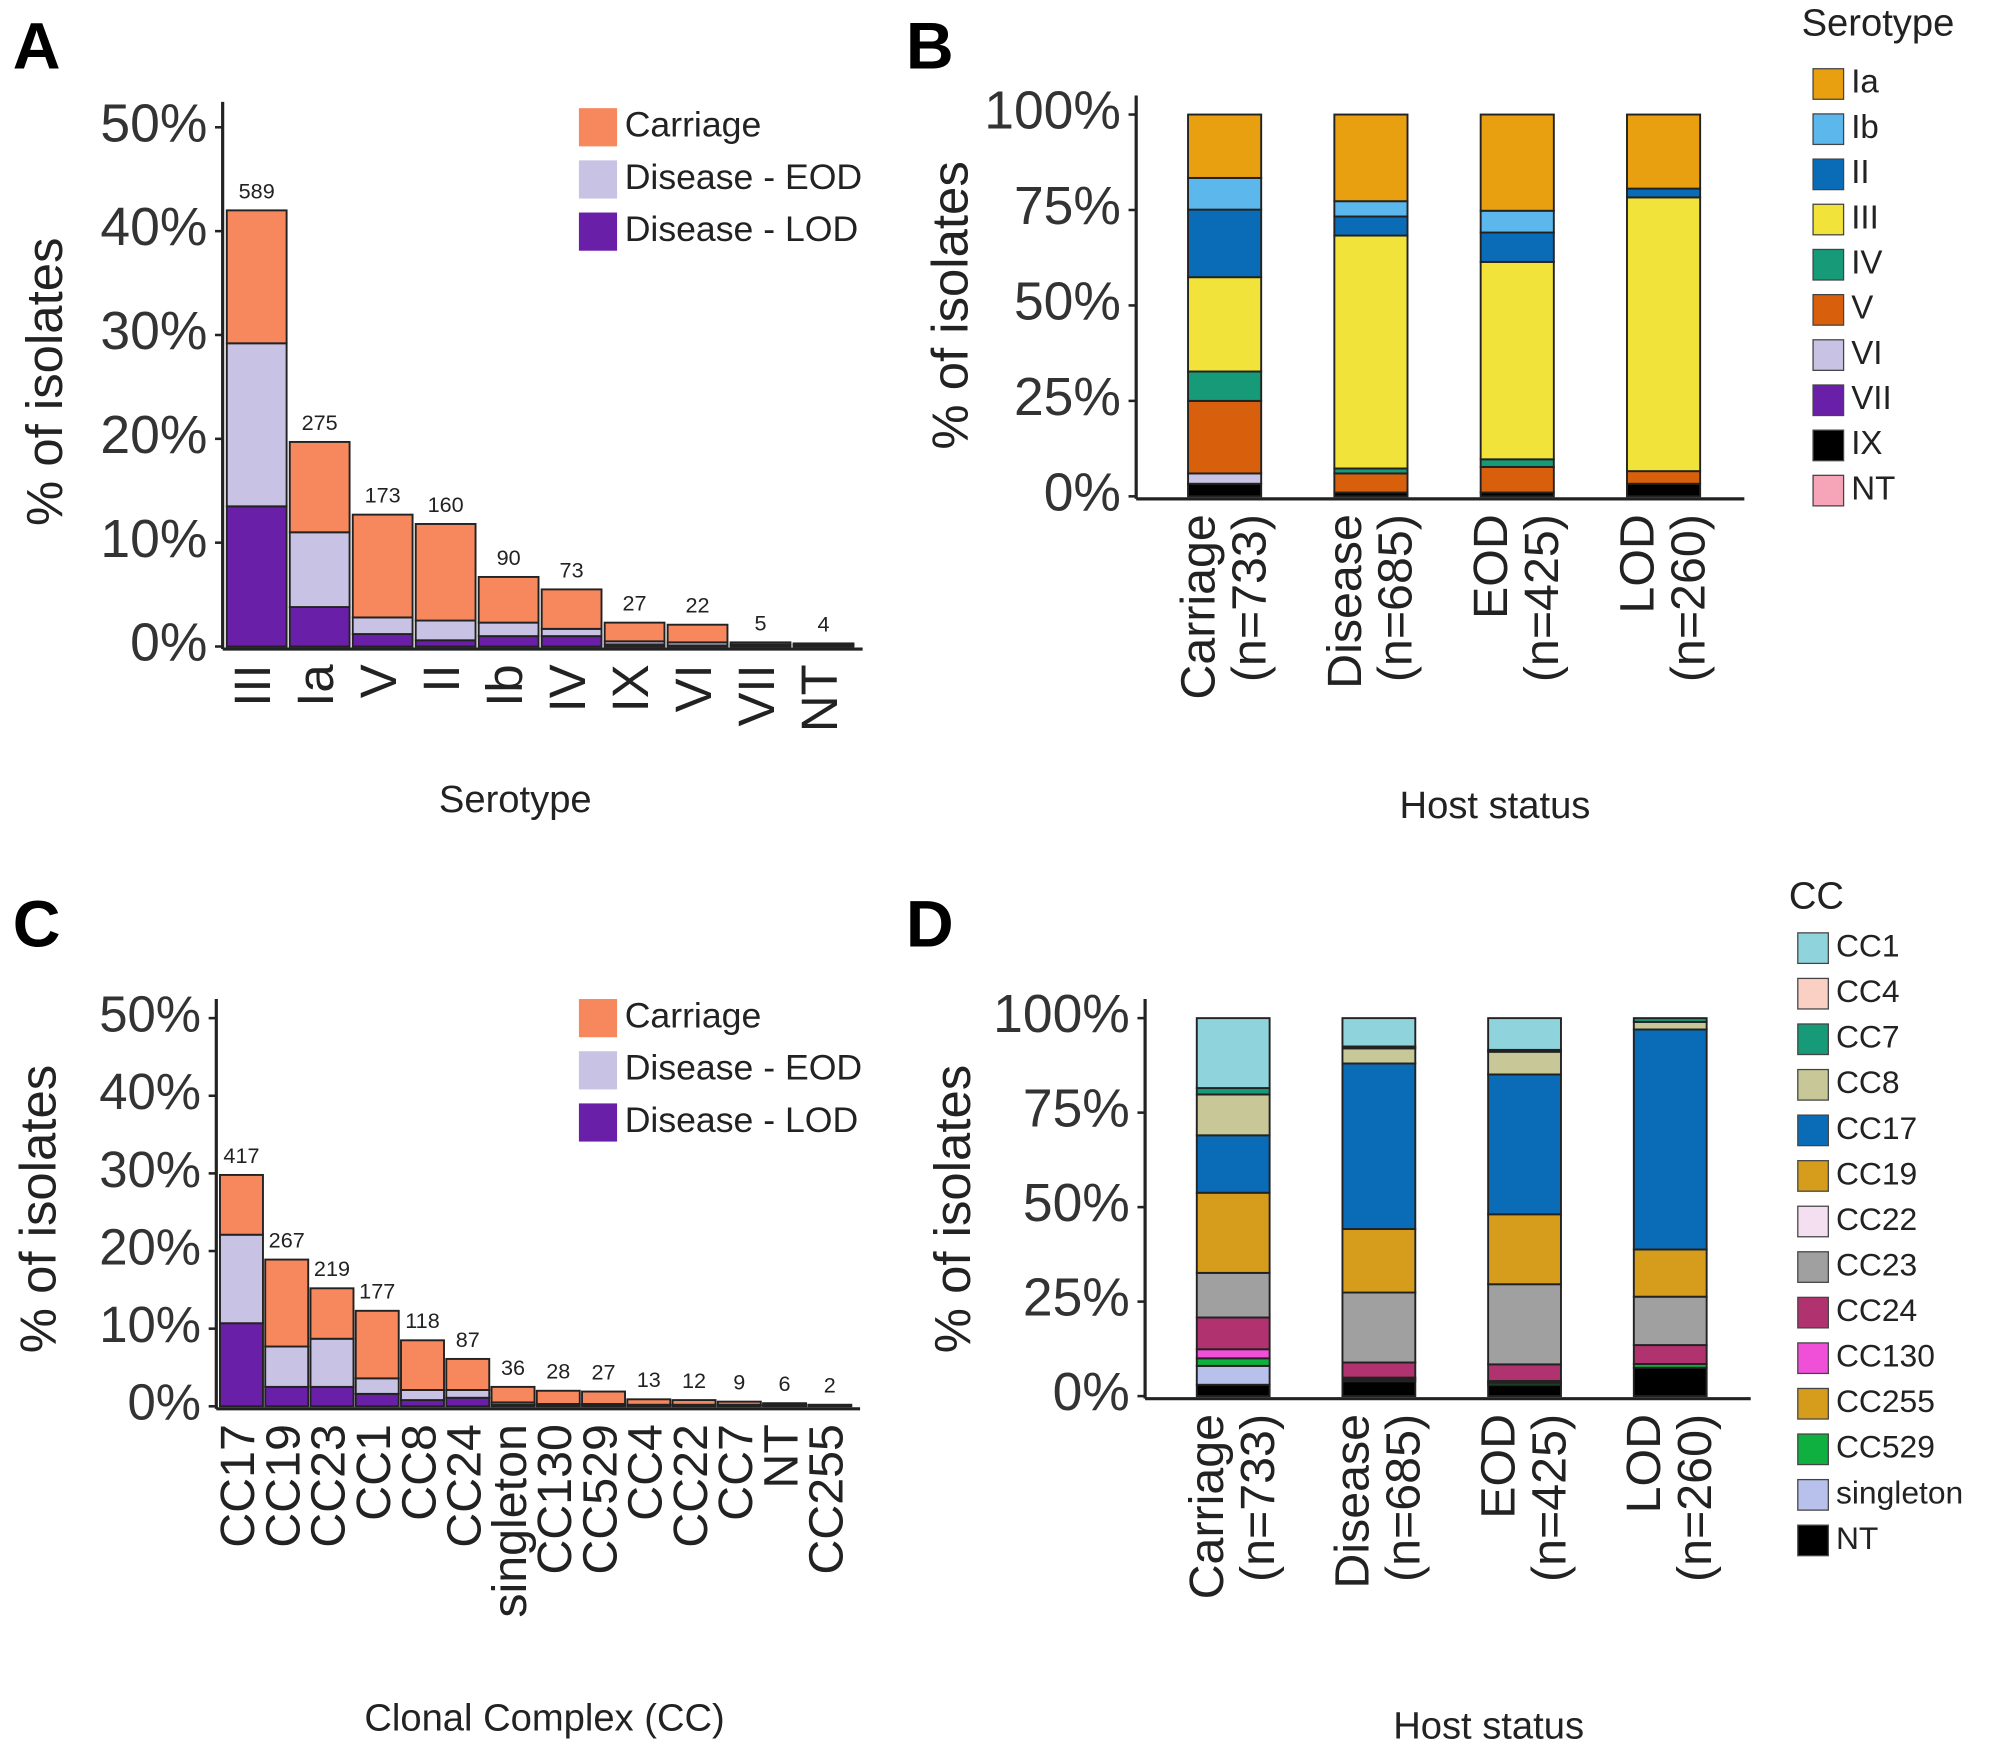  What do you see at coordinates (736, 1472) in the screenshot?
I see `x-tick-label: CC7` at bounding box center [736, 1472].